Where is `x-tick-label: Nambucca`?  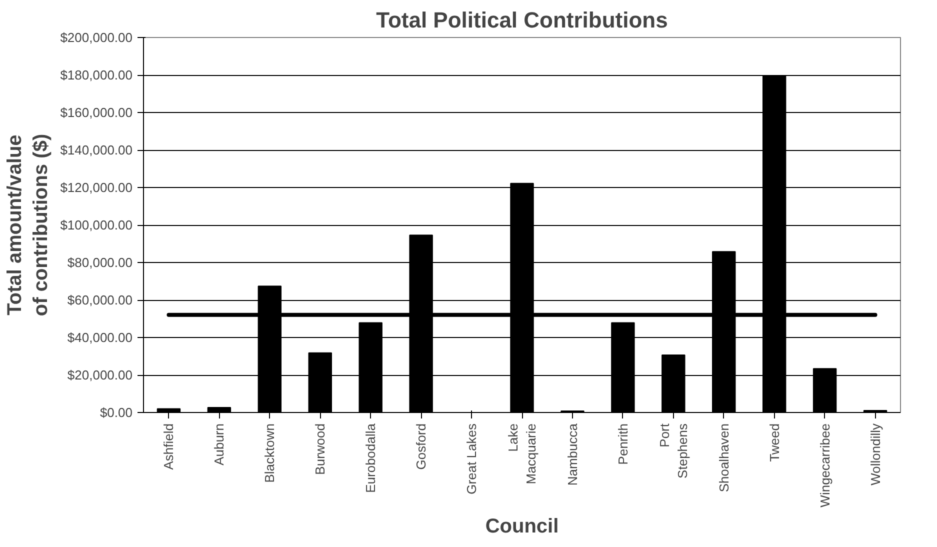
x-tick-label: Nambucca is located at coordinates (572, 454).